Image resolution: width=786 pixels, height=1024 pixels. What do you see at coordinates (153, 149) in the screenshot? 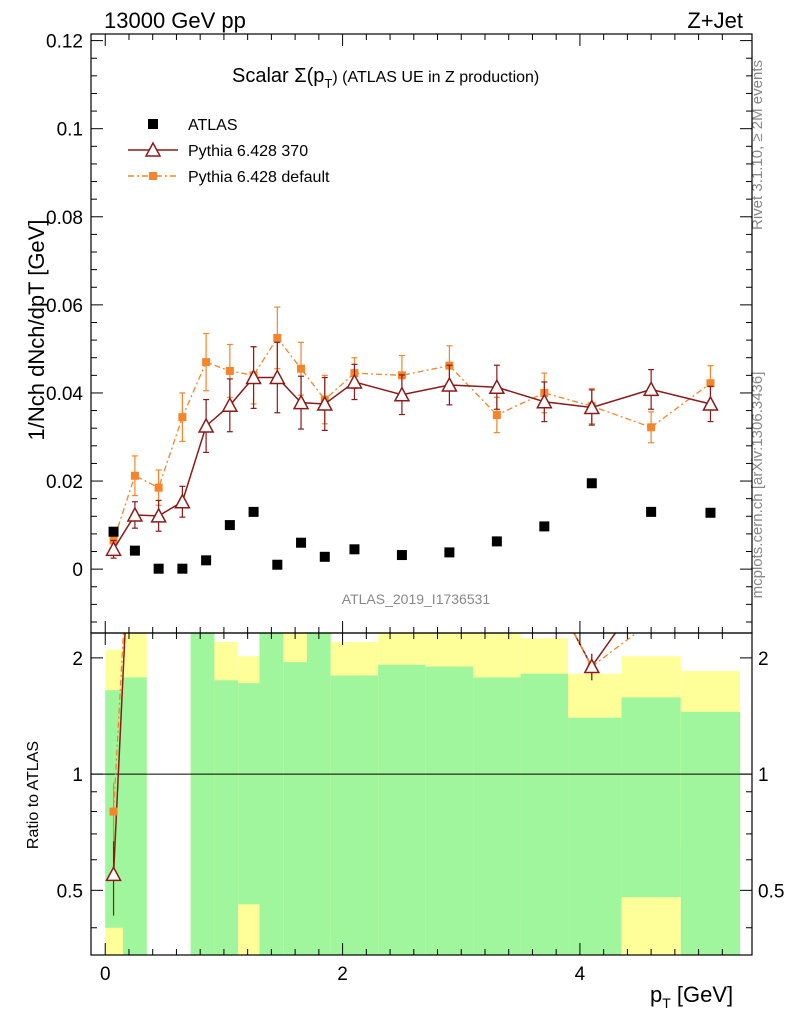
I see `legend-marker-p370` at bounding box center [153, 149].